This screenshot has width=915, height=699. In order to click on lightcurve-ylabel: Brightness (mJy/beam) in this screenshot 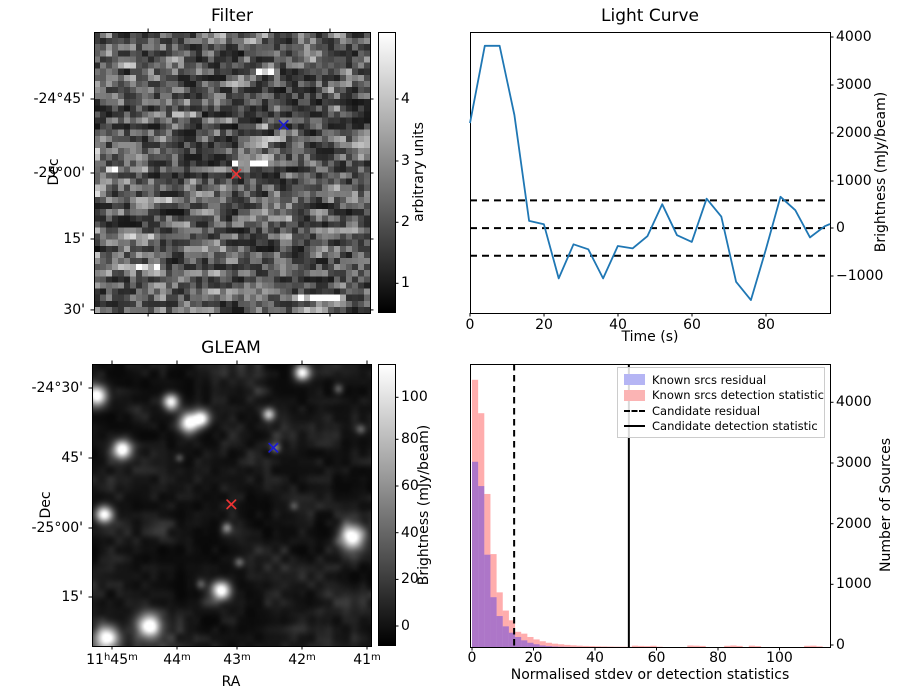, I will do `click(881, 172)`.